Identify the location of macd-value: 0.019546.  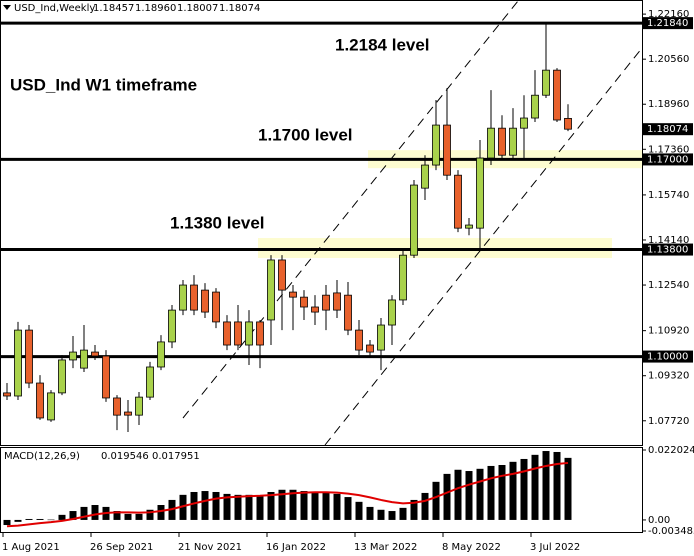
(125, 456).